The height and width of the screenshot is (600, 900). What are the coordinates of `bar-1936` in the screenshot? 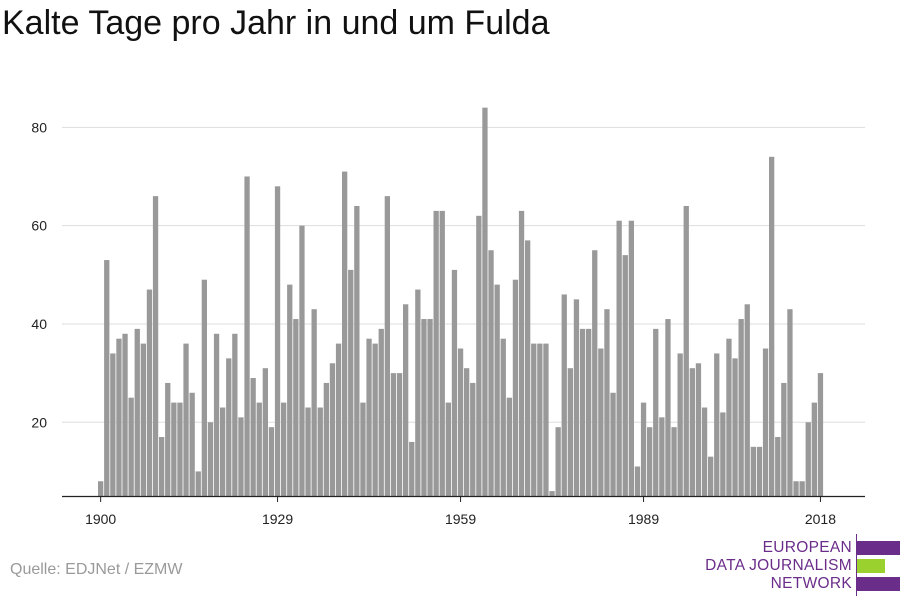 It's located at (320, 451).